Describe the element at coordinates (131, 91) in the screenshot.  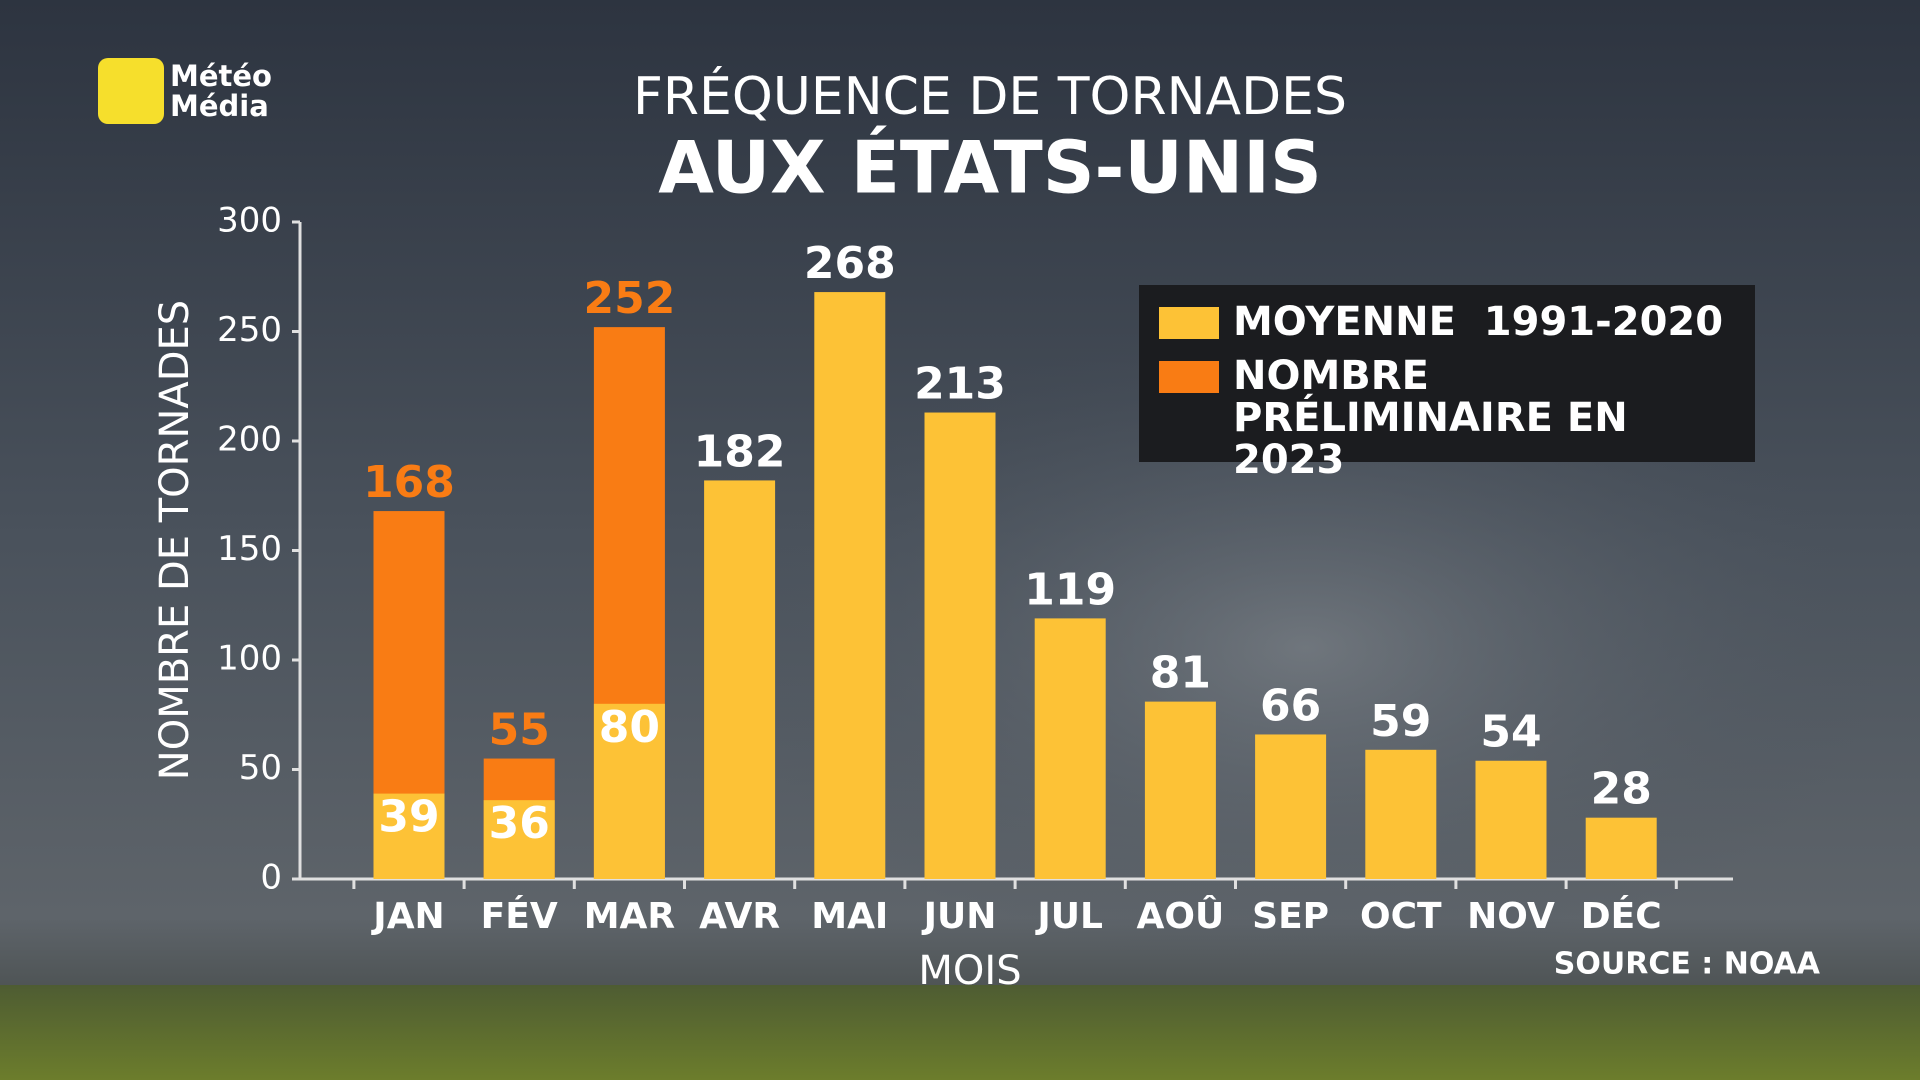
I see `logo-mark` at that location.